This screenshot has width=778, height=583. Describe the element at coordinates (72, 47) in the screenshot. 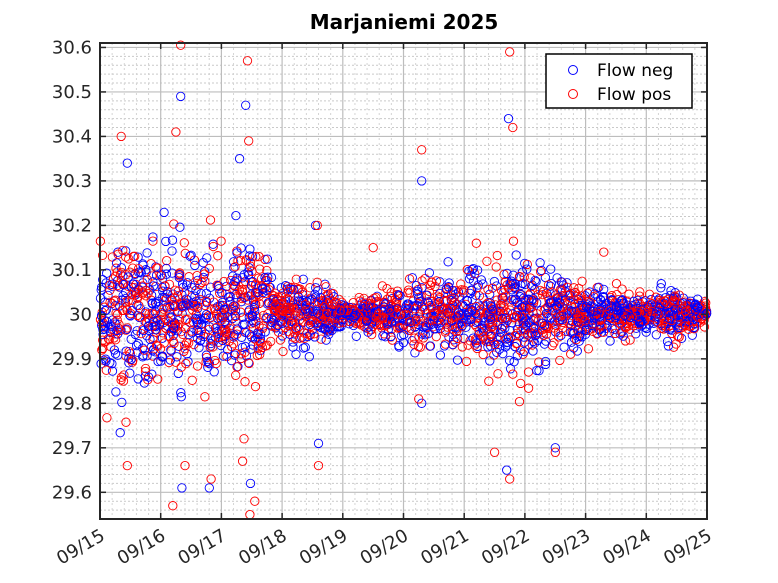

I see `y-tick-label: 30.6` at that location.